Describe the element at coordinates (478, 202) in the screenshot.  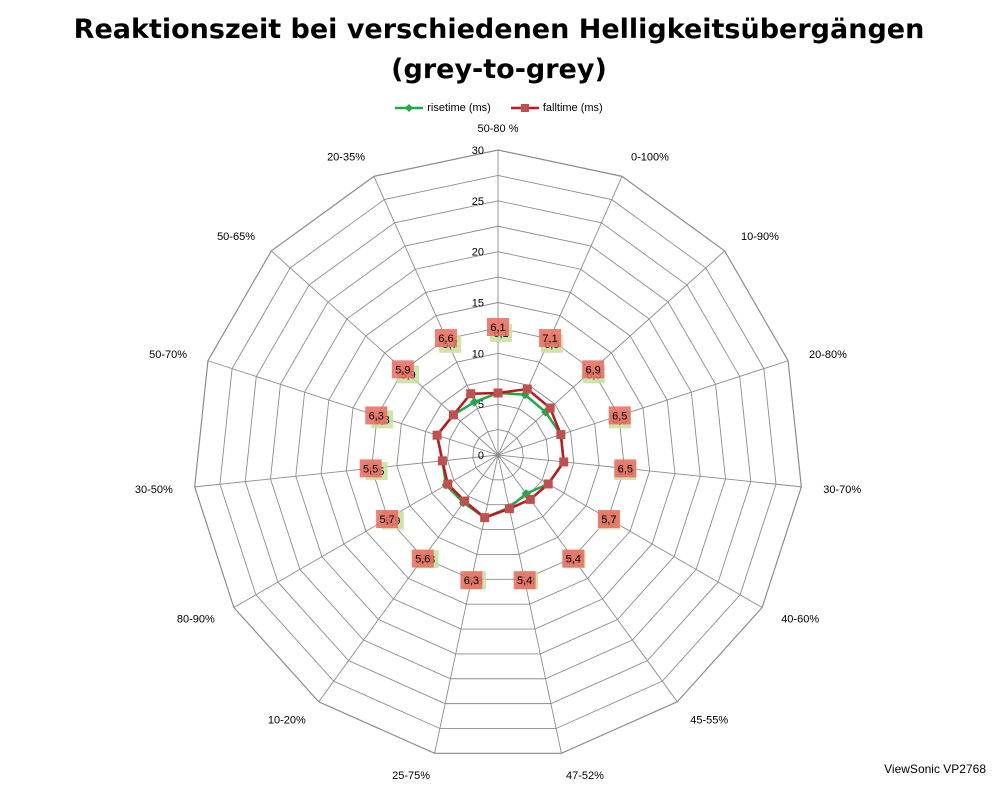
I see `radial-tick-label: 25` at that location.